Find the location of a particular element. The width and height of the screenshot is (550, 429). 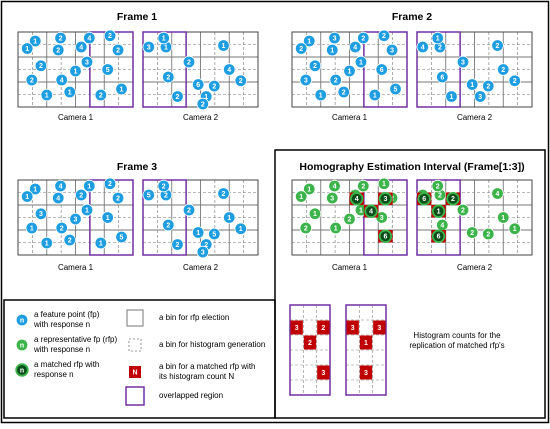

legend-fp is located at coordinates (22, 320).